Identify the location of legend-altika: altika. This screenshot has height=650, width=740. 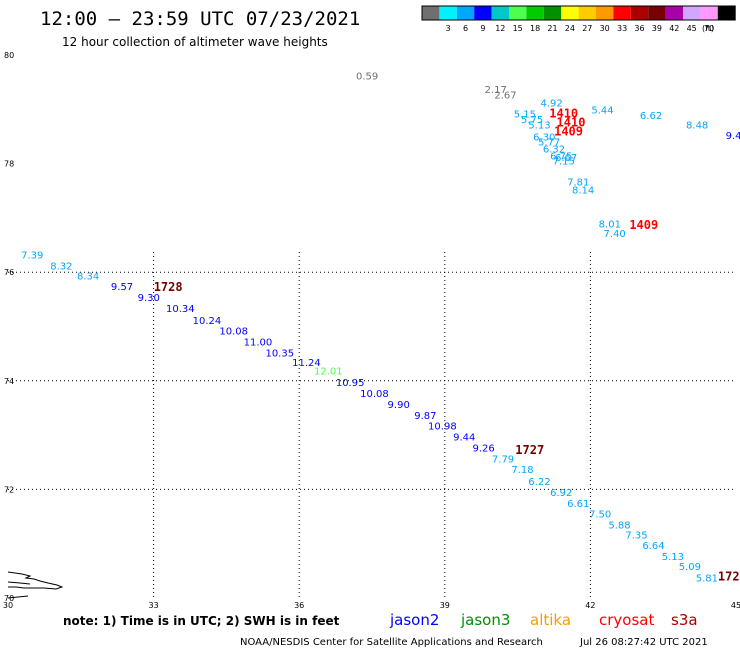
(550, 620).